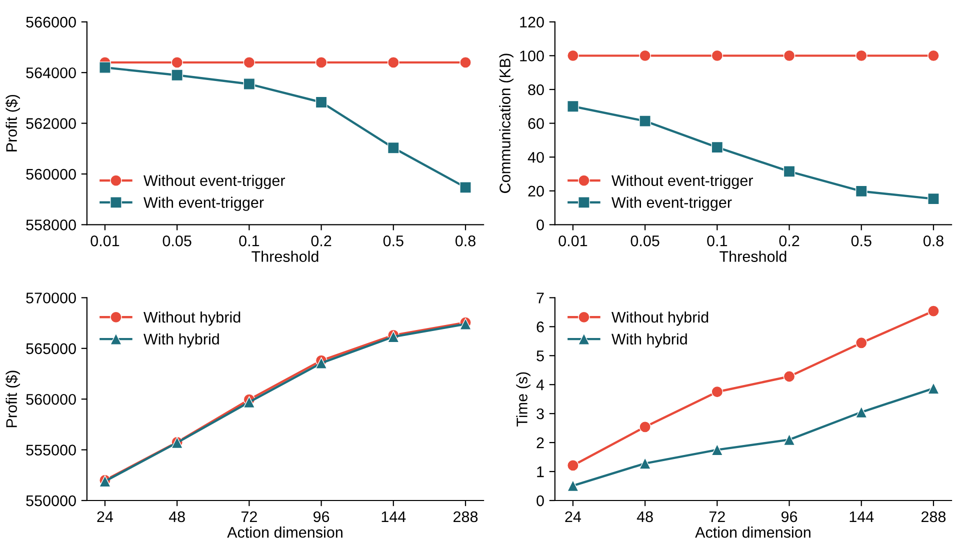  What do you see at coordinates (540, 414) in the screenshot?
I see `y-tick-label: 3` at bounding box center [540, 414].